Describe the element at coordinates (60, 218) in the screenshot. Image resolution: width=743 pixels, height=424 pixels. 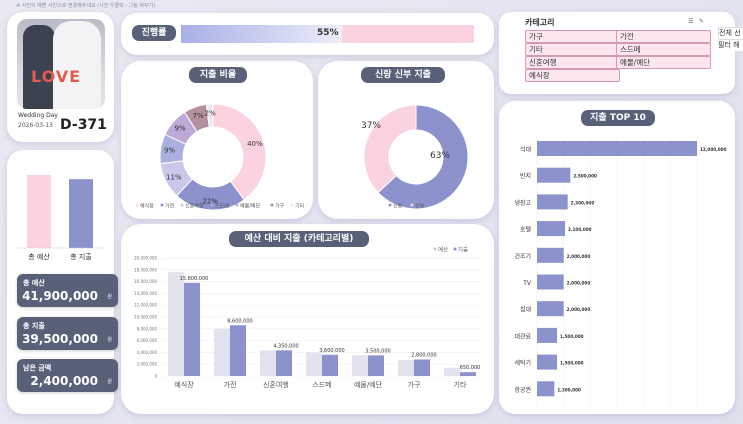
I see `summary-bar-chart: 총 예산 총 지출` at that location.